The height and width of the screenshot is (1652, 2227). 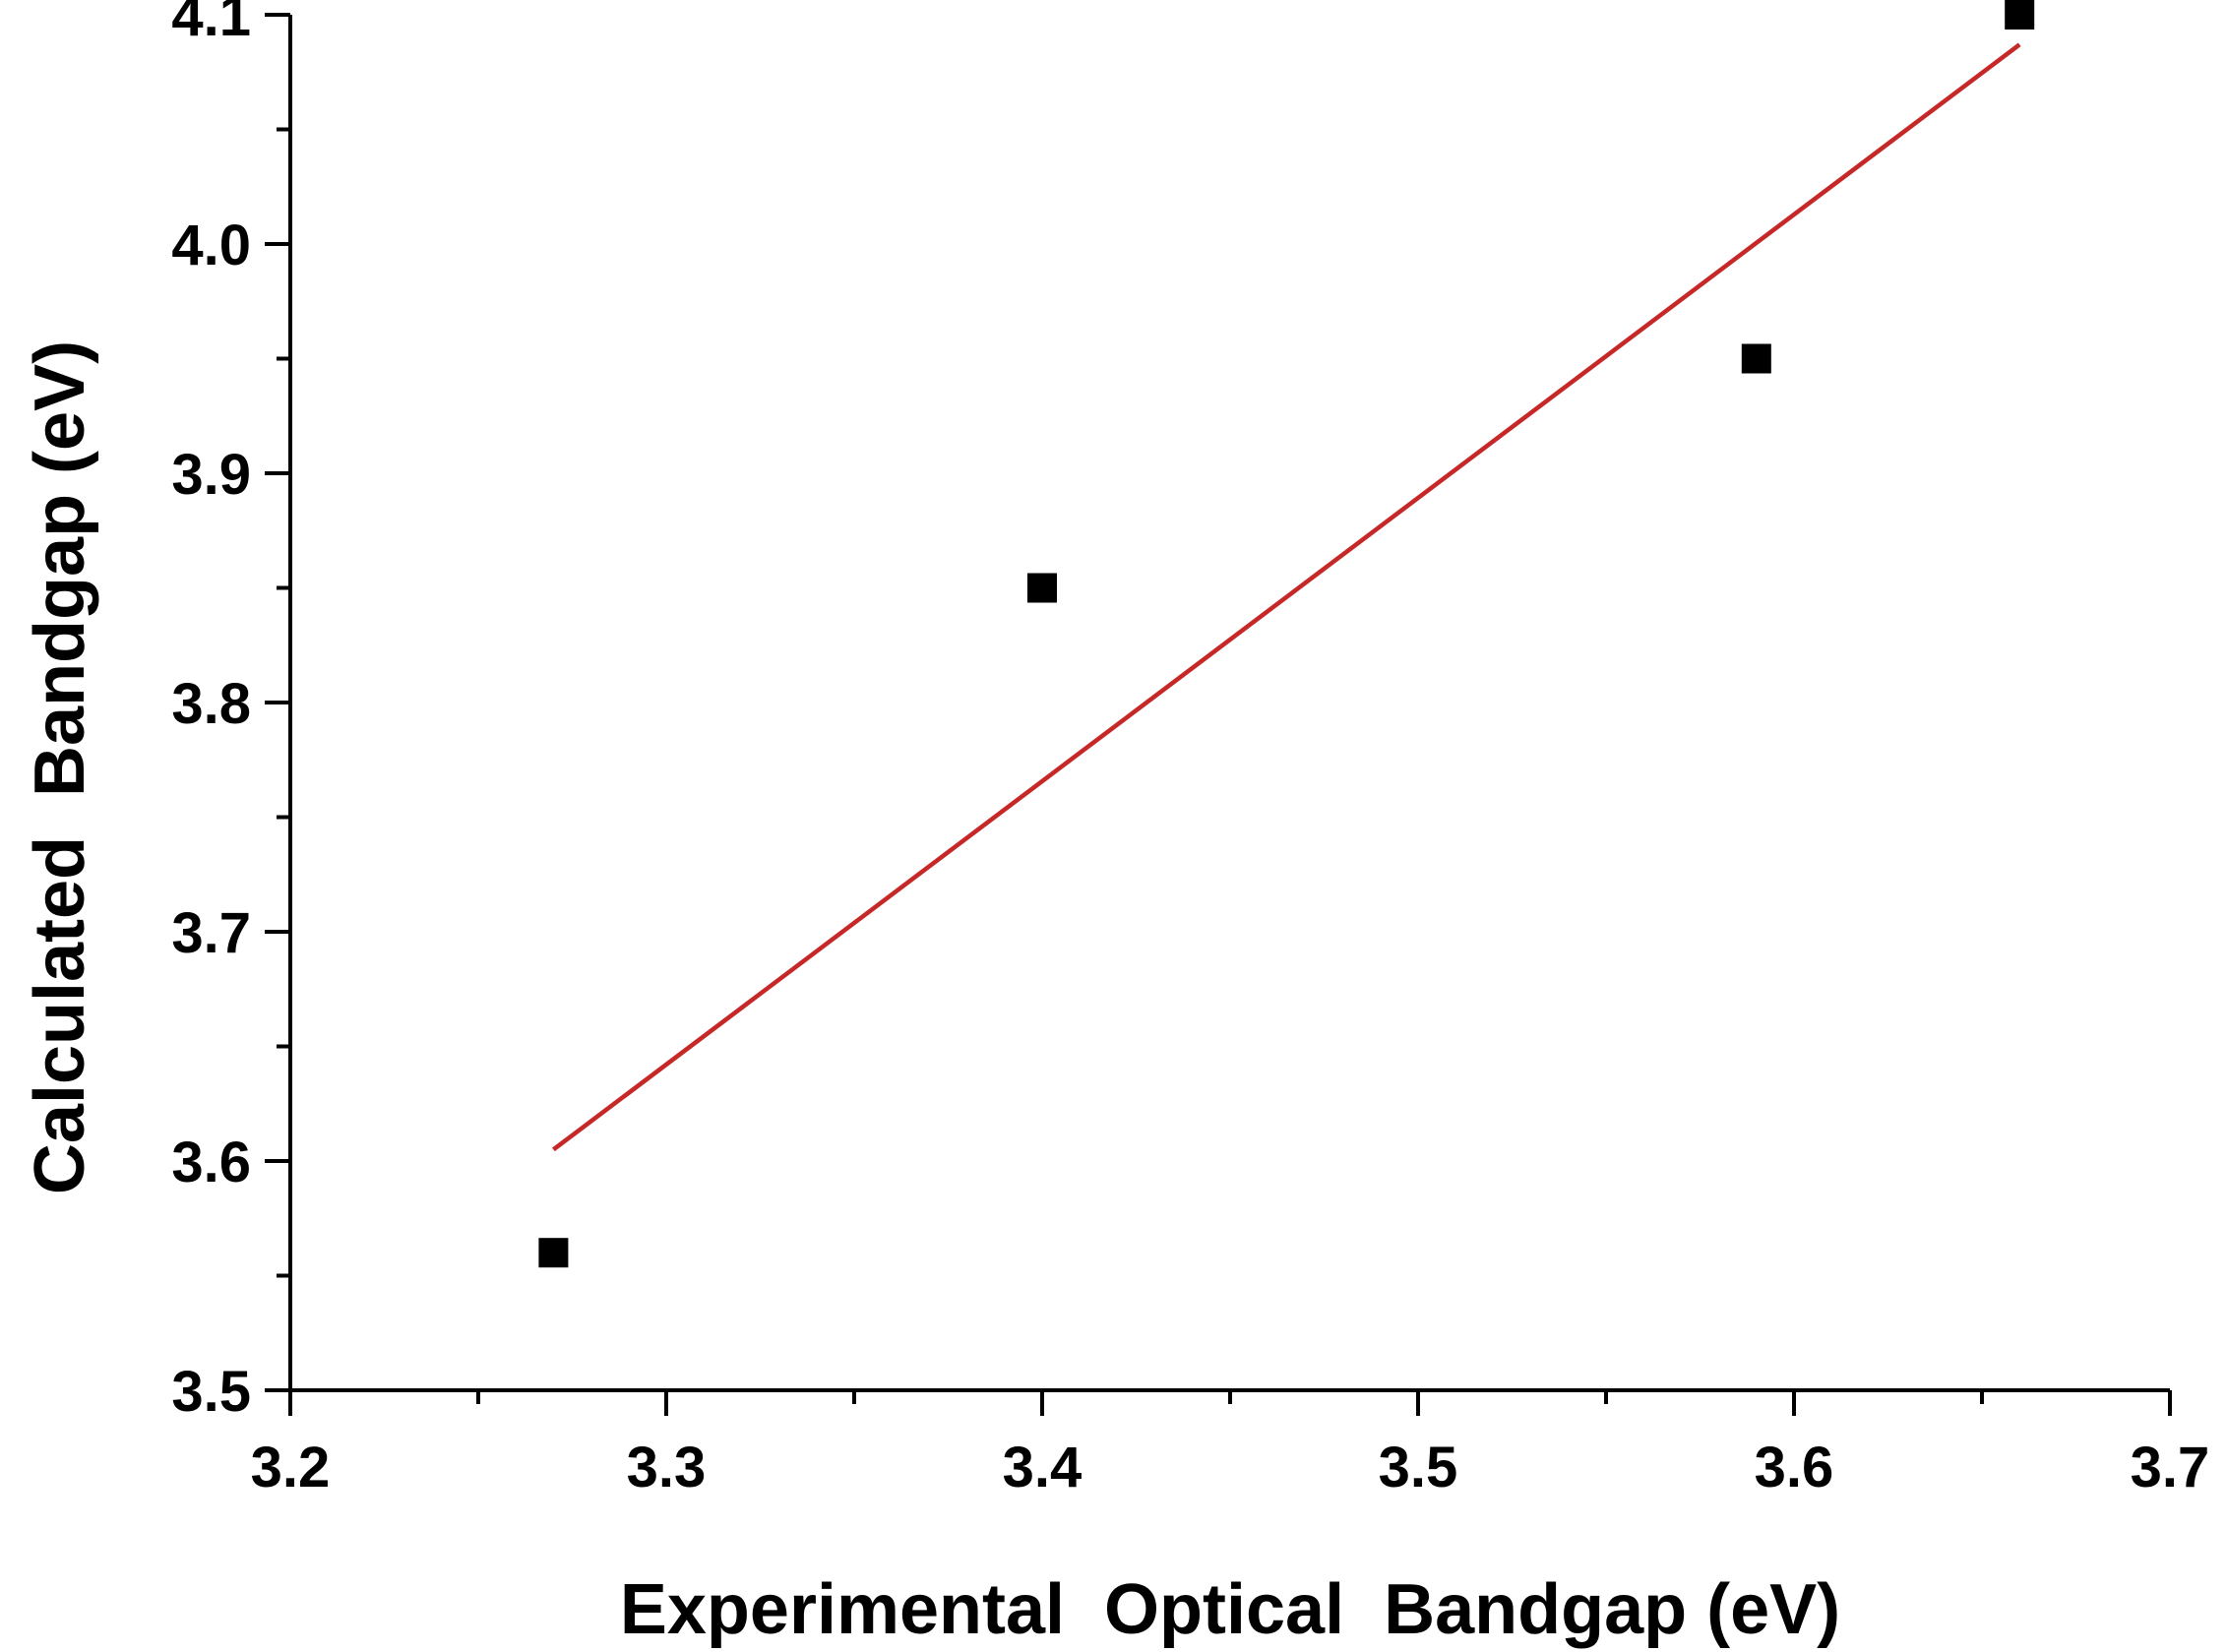 What do you see at coordinates (211, 475) in the screenshot?
I see `y-tick-label: 3.9` at bounding box center [211, 475].